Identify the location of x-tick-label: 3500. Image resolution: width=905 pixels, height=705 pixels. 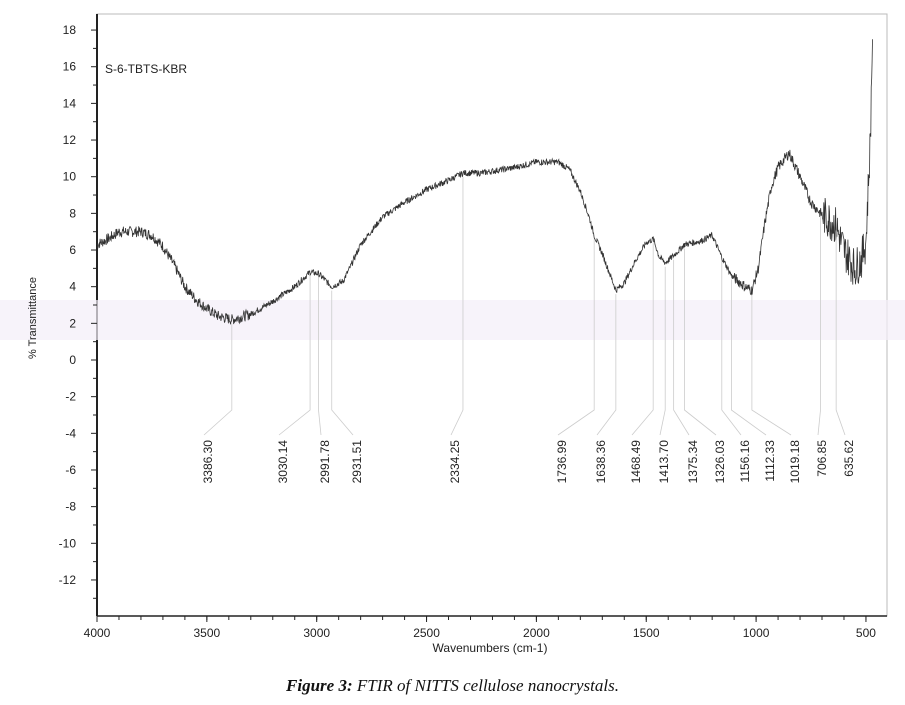
(206, 633).